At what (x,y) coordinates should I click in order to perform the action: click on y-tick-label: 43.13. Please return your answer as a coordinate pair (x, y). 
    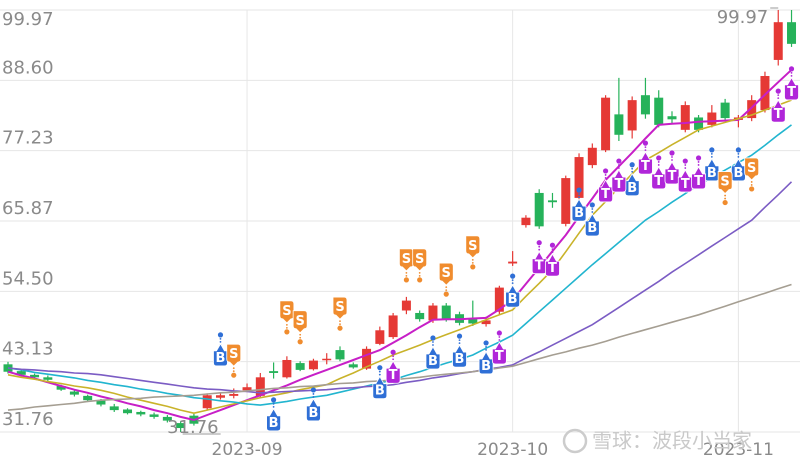
    Looking at the image, I should click on (28, 349).